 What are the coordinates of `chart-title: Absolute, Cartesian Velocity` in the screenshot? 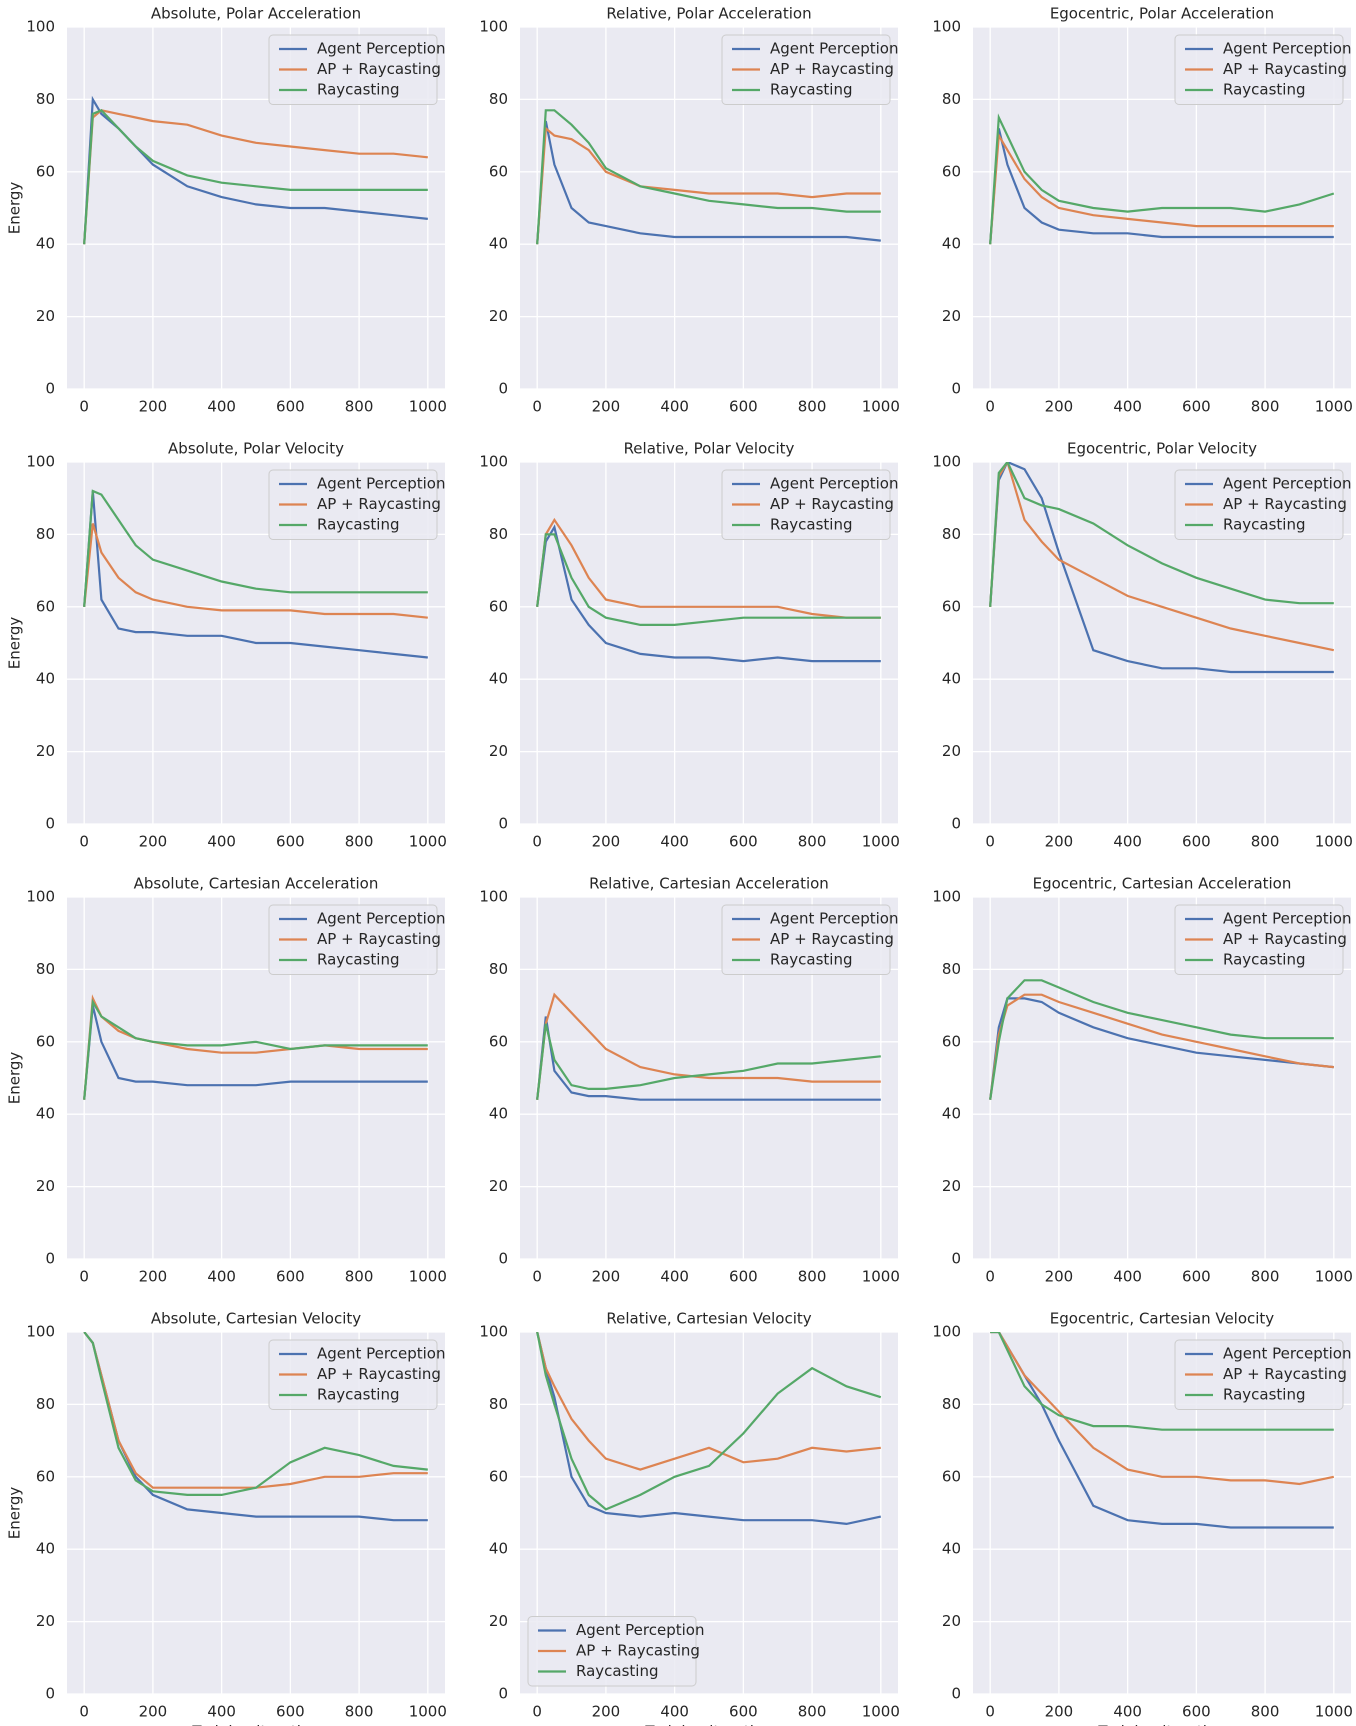 It's located at (256, 1319).